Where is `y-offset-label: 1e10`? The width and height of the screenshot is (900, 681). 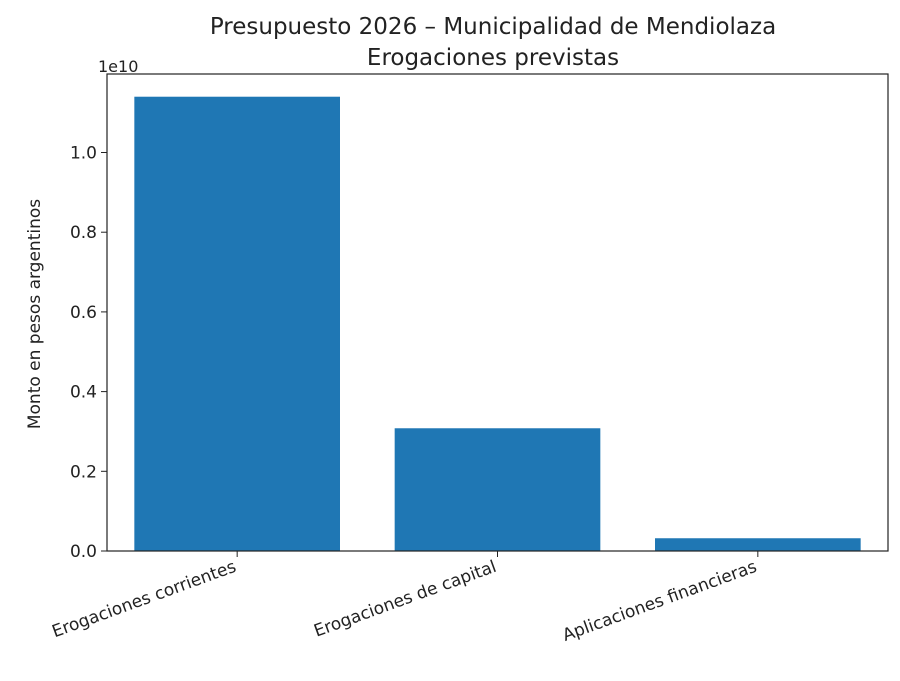
y-offset-label: 1e10 is located at coordinates (118, 66).